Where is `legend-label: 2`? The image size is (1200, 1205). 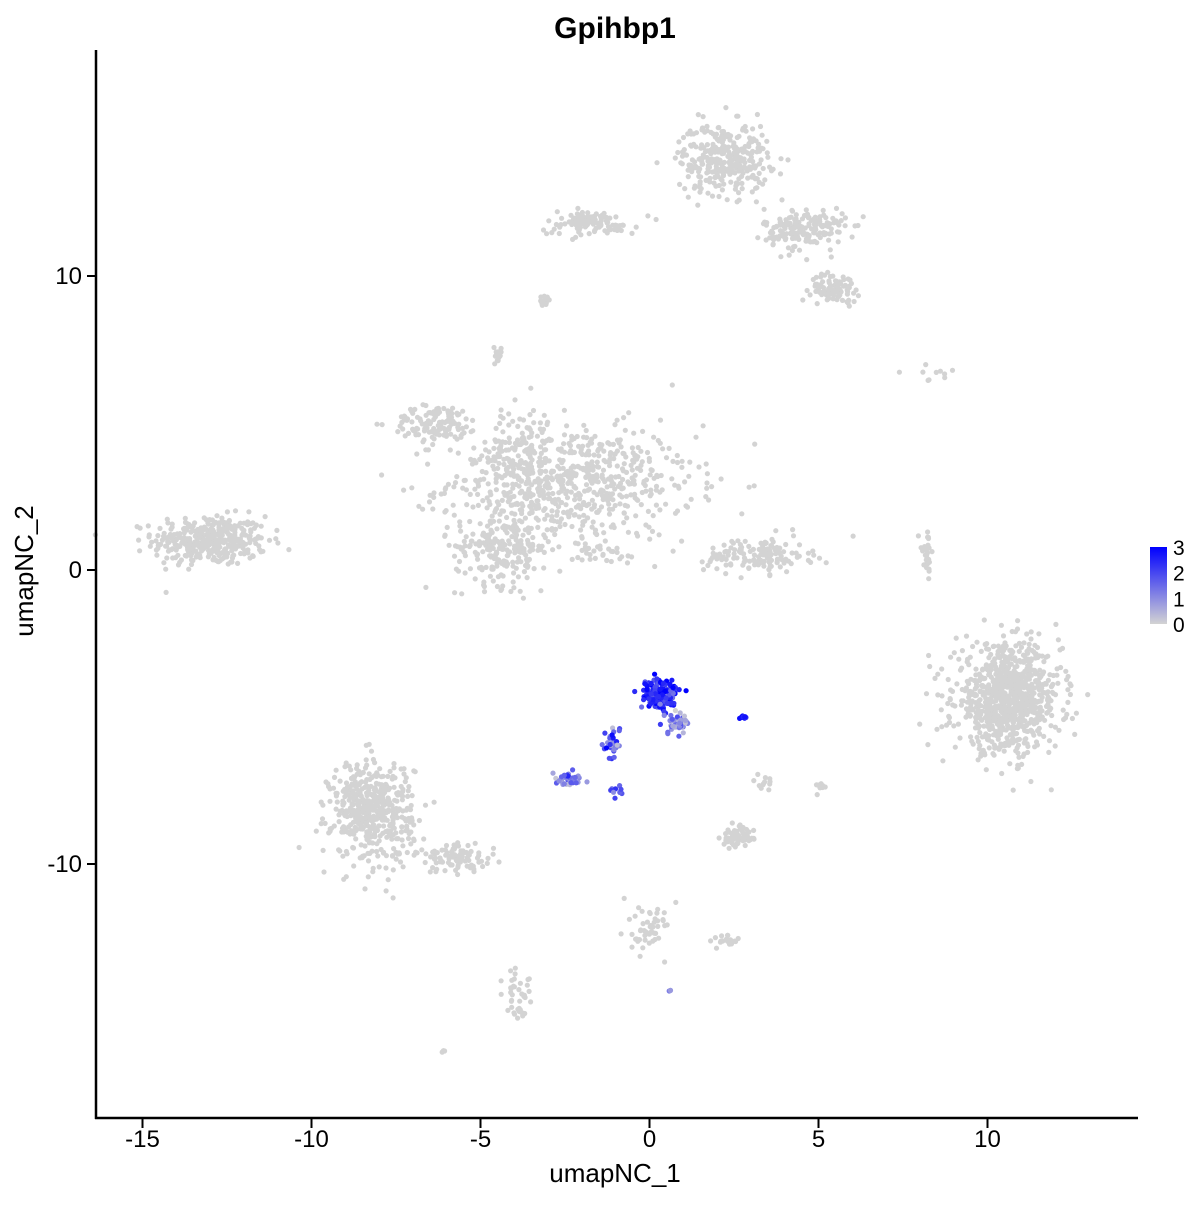
legend-label: 2 is located at coordinates (1179, 574).